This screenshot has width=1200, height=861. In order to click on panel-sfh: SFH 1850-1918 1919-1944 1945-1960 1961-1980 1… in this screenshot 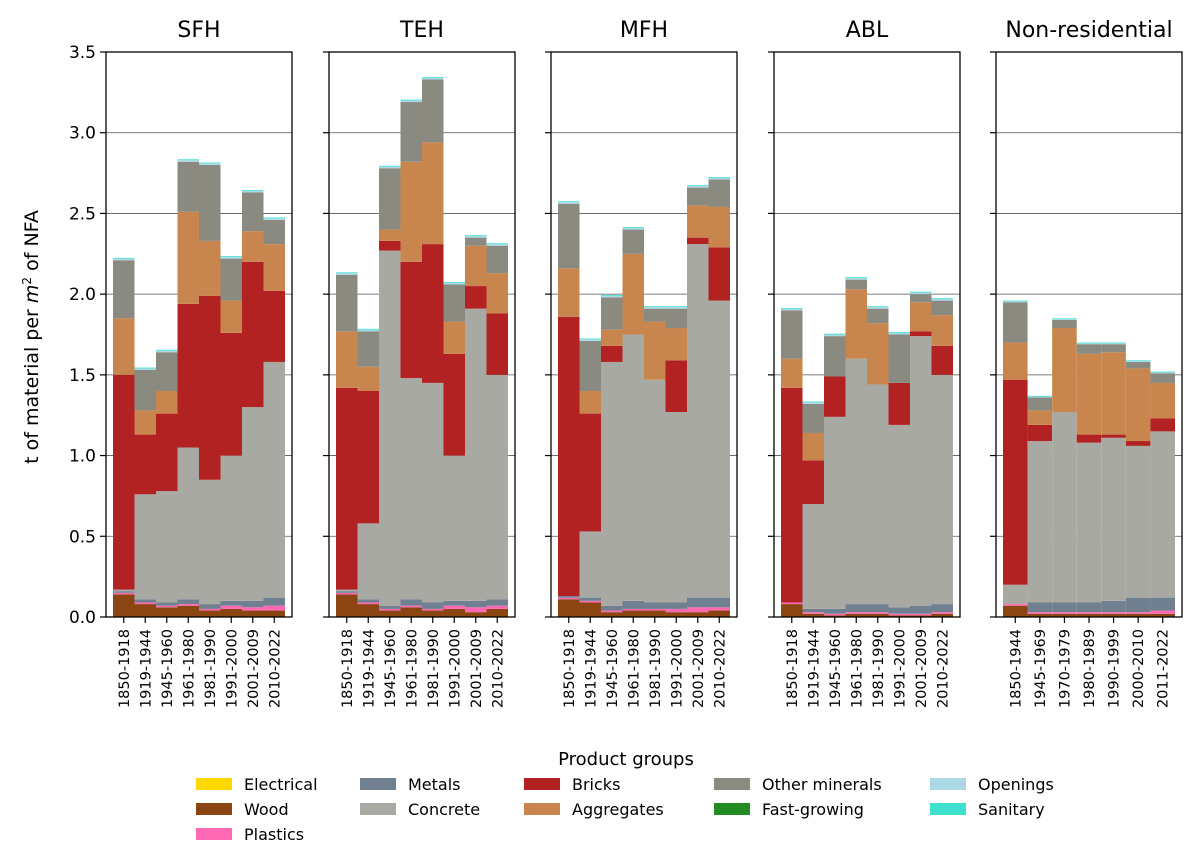, I will do `click(199, 363)`.